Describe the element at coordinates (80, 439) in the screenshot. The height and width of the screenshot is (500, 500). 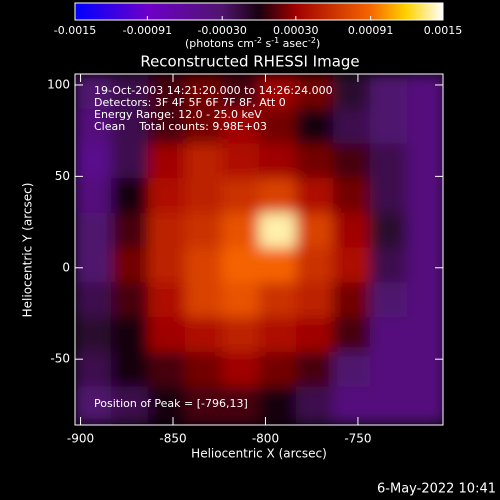
I see `x-tick-label: -900` at that location.